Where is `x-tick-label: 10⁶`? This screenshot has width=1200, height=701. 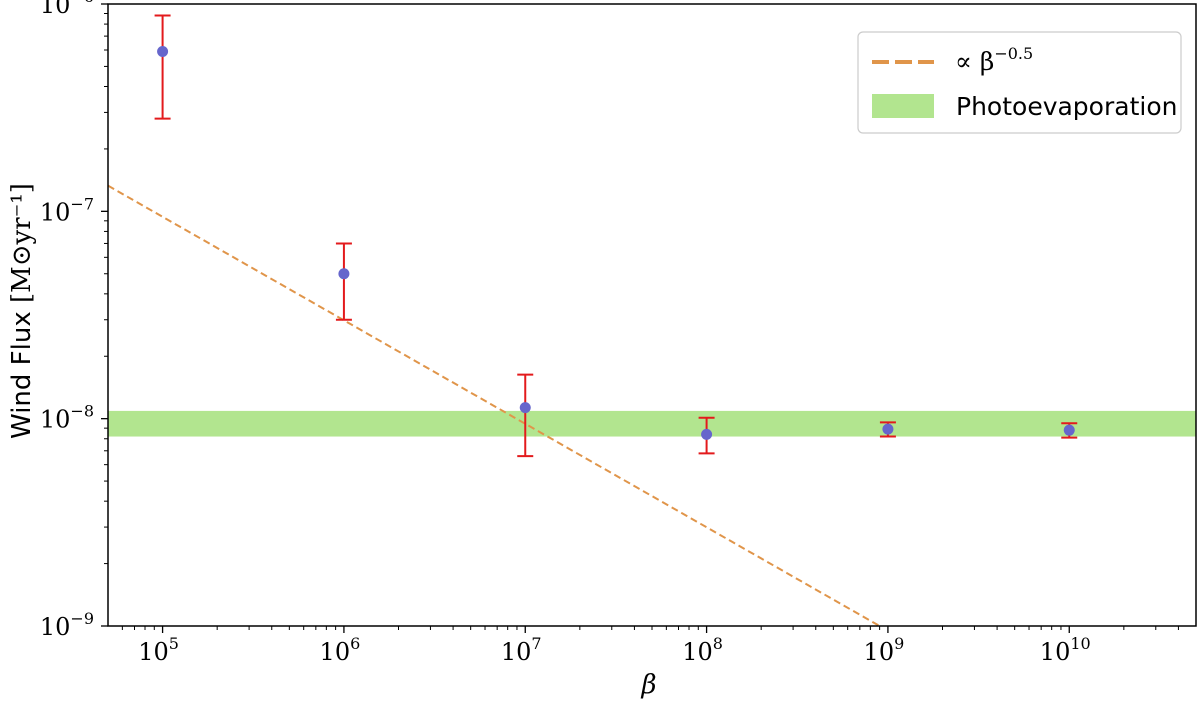
x-tick-label: 10⁶ is located at coordinates (340, 650).